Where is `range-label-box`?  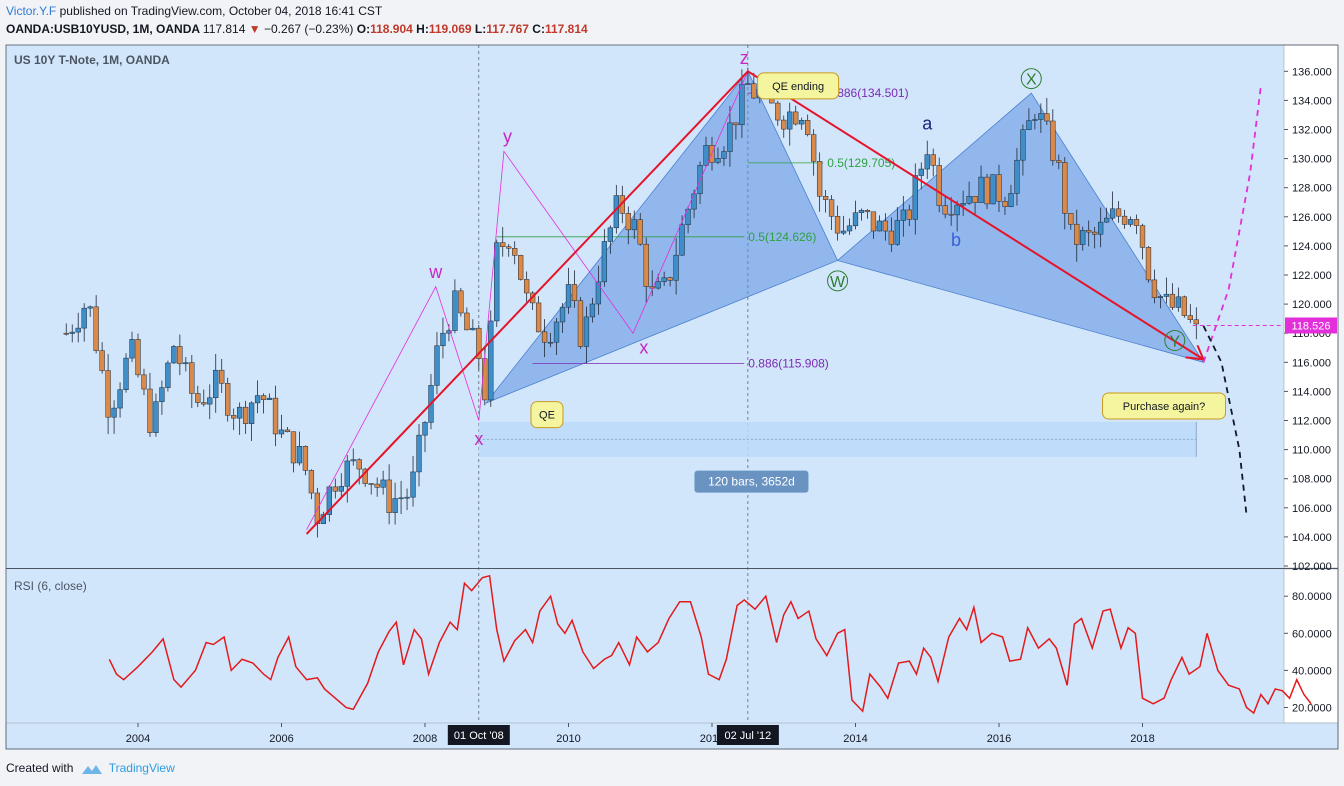 range-label-box is located at coordinates (751, 481).